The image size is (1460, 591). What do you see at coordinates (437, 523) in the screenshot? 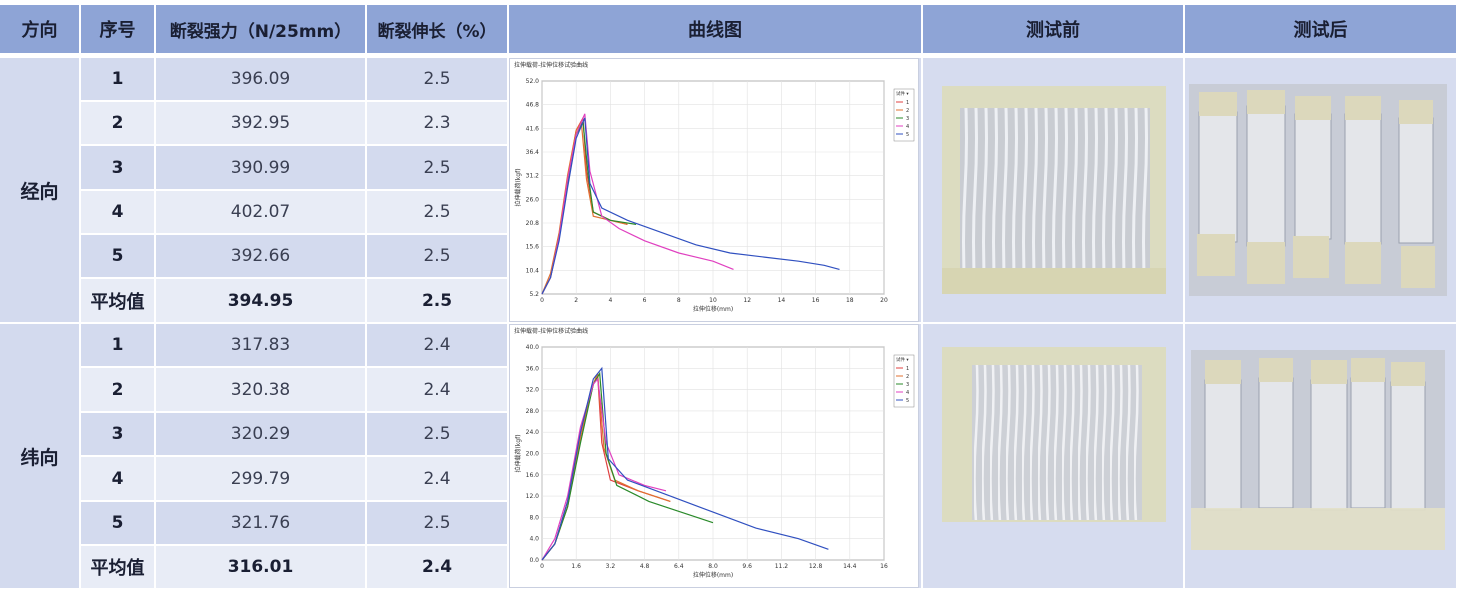
I see `weft-row-5-elongation: 2.5` at bounding box center [437, 523].